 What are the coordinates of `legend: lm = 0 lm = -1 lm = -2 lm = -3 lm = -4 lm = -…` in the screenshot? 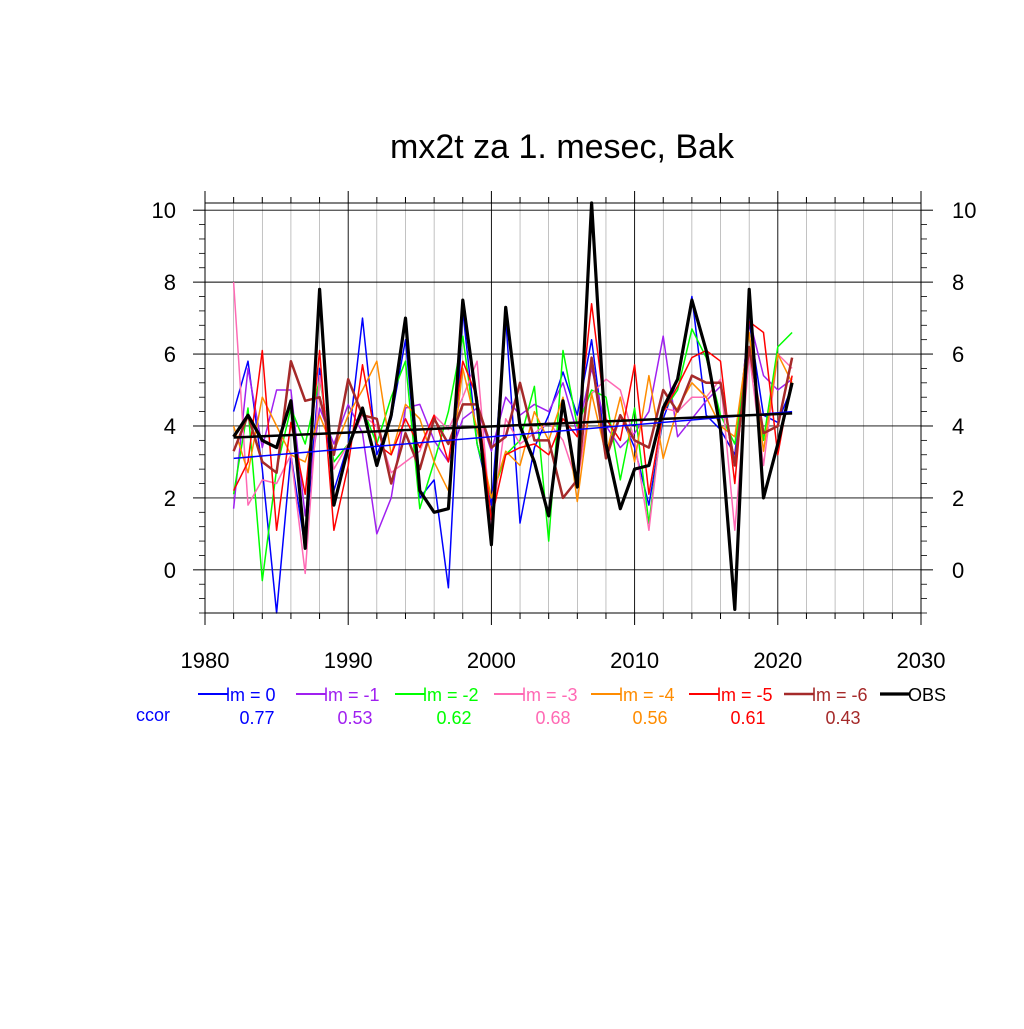 It's located at (541, 706).